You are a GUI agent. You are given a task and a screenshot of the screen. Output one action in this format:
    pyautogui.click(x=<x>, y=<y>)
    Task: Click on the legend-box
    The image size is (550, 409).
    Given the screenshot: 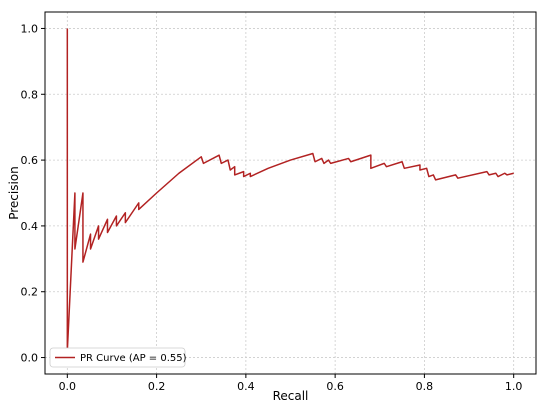 What is the action you would take?
    pyautogui.click(x=117, y=357)
    